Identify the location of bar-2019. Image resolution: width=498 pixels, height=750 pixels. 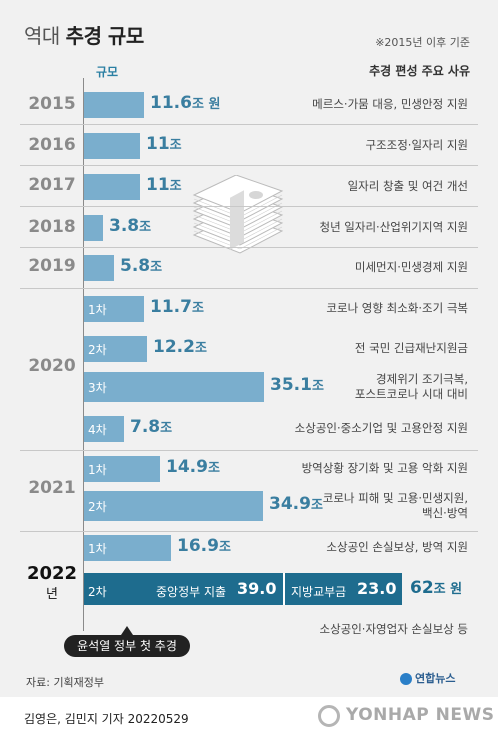
(99, 268).